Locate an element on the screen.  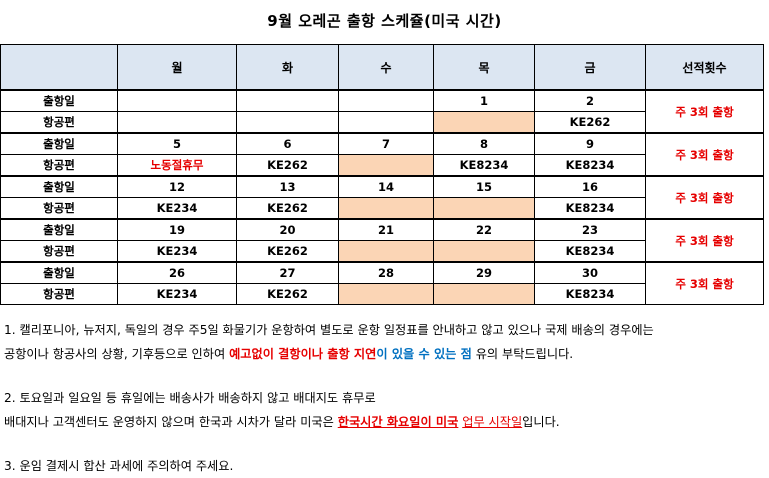
holiday-cell: 노동절휴무 is located at coordinates (177, 165).